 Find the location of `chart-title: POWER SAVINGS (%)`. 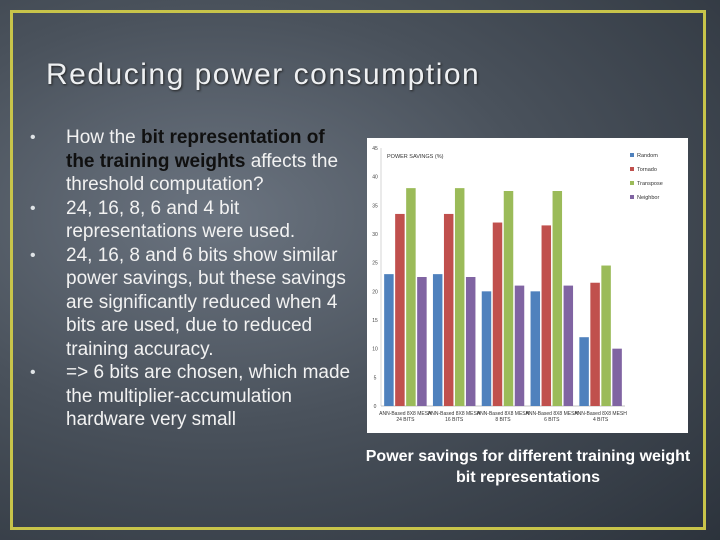

chart-title: POWER SAVINGS (%) is located at coordinates (415, 157).